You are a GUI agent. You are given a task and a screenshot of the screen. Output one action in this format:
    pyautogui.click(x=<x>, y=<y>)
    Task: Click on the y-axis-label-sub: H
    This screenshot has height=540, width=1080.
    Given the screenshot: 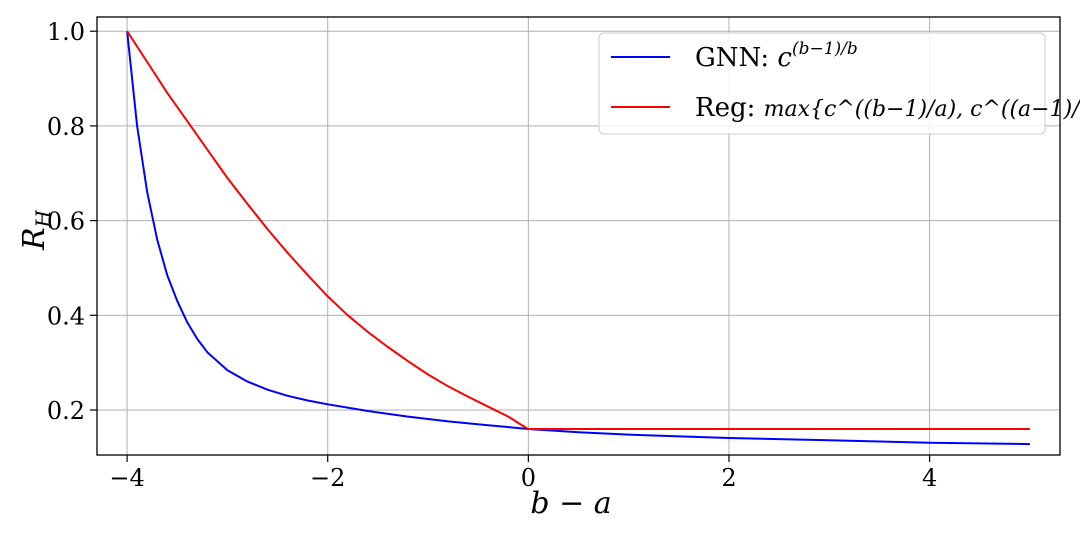 What is the action you would take?
    pyautogui.click(x=43, y=218)
    